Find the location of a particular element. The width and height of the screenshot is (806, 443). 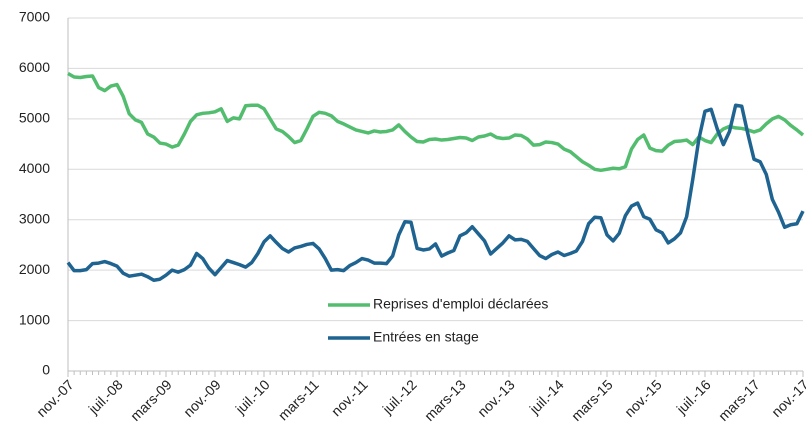

x-tick-label: juil.-14 is located at coordinates (546, 396).